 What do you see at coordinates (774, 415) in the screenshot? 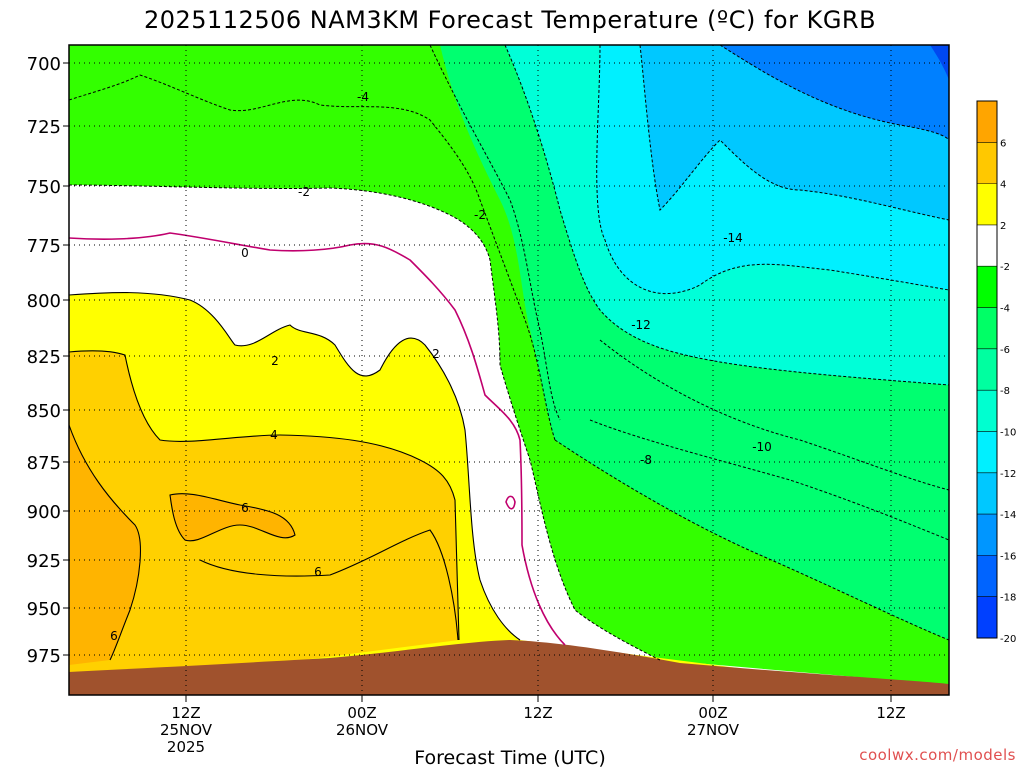
I see `contour-minus12-lower` at bounding box center [774, 415].